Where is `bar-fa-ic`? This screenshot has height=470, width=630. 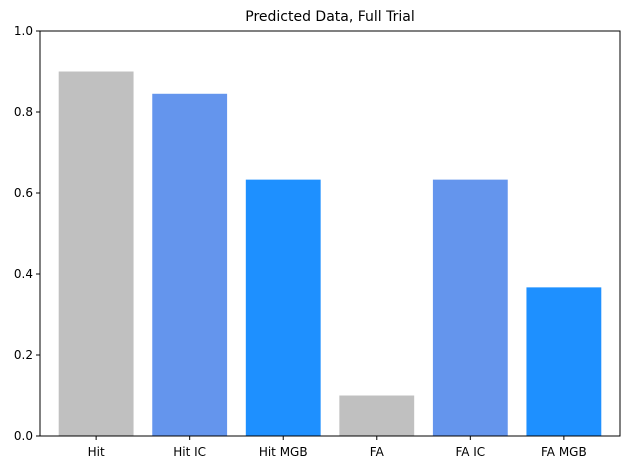
bar-fa-ic is located at coordinates (470, 307).